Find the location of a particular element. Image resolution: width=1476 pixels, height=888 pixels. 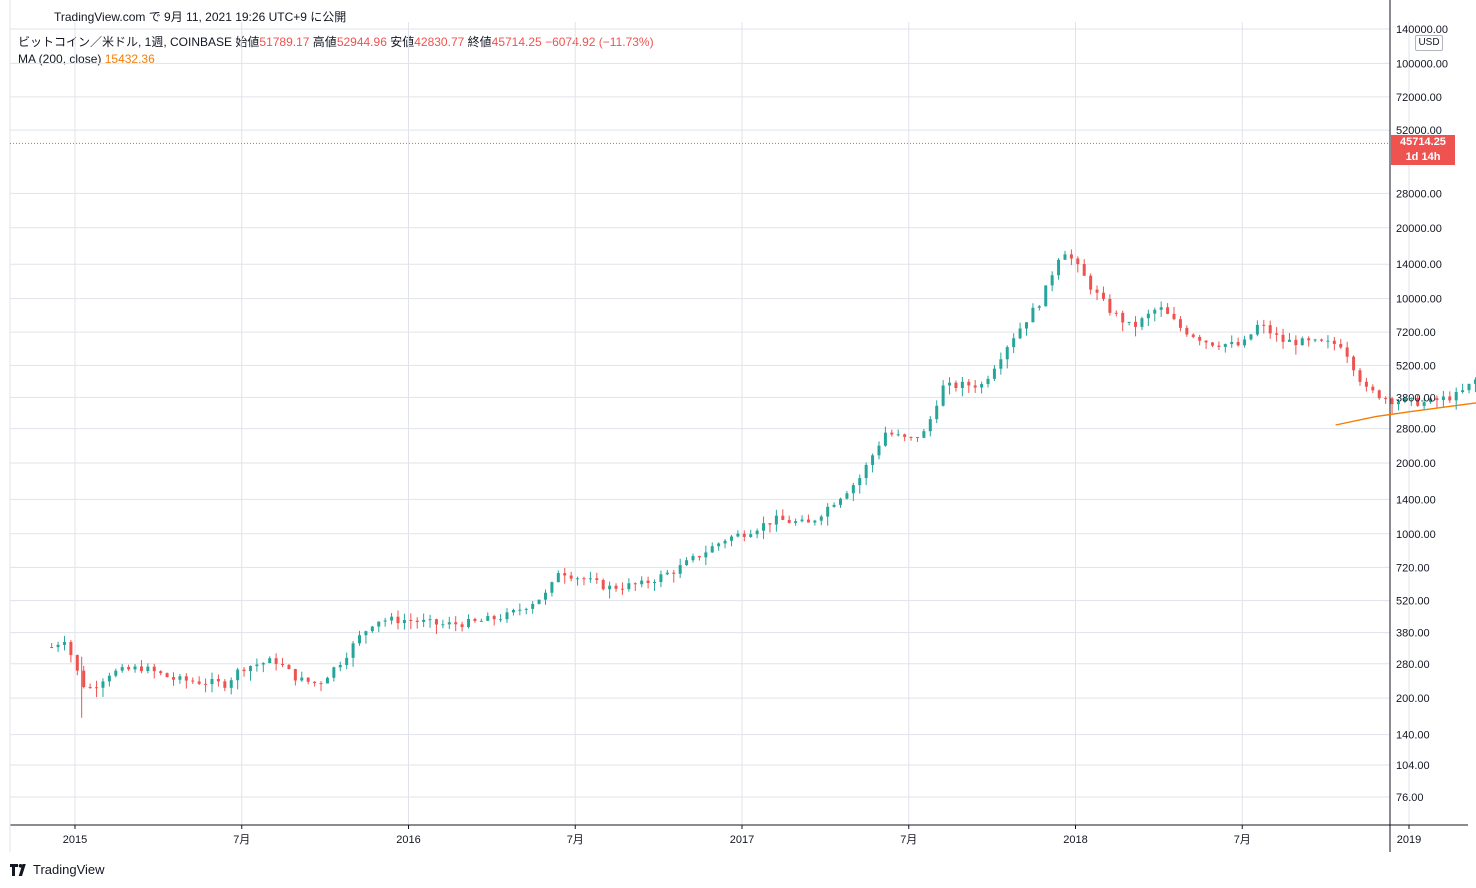

price-tick-label: 1400.00 is located at coordinates (1416, 500).